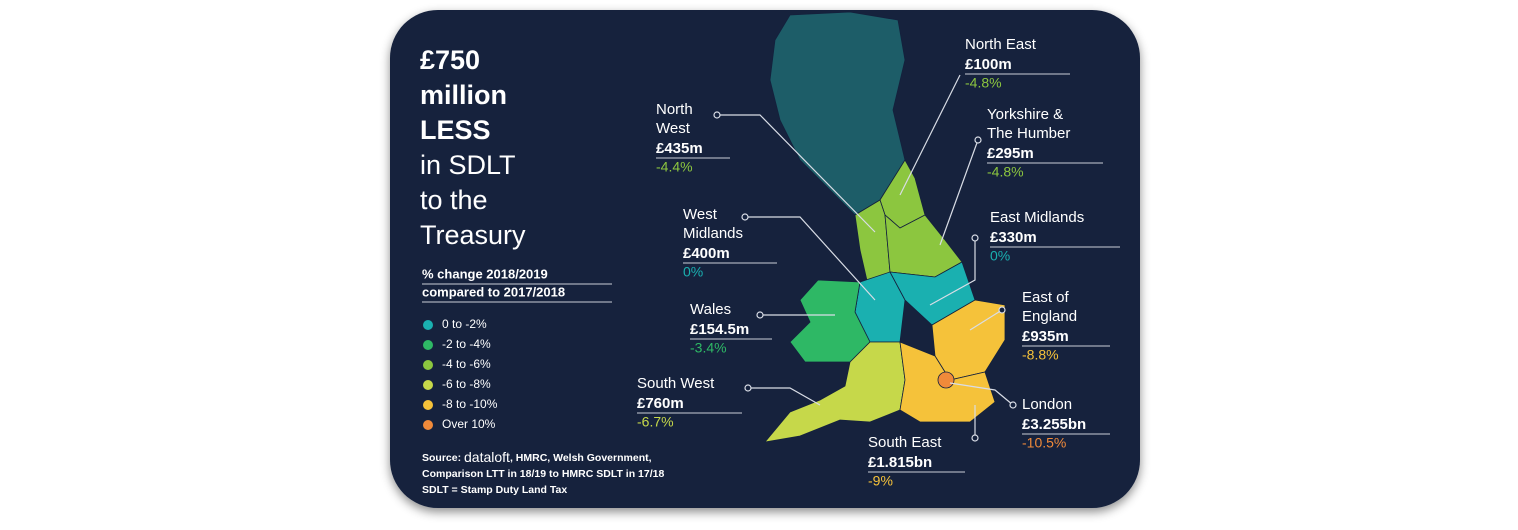 The width and height of the screenshot is (1518, 530). I want to click on headline-bold: million, so click(463, 95).